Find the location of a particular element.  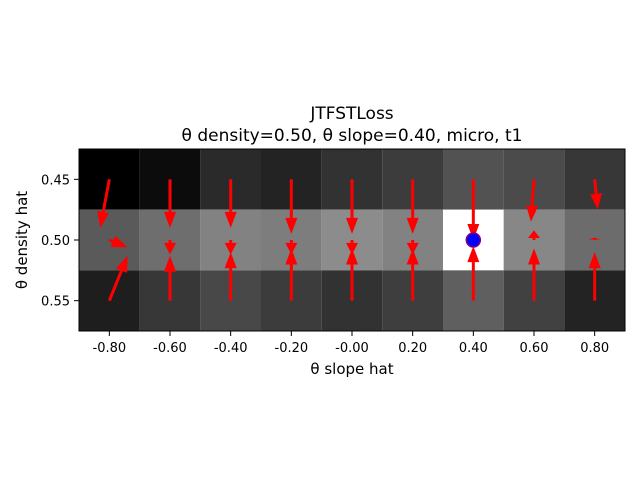

x-tick-label: 0.40 is located at coordinates (473, 348).